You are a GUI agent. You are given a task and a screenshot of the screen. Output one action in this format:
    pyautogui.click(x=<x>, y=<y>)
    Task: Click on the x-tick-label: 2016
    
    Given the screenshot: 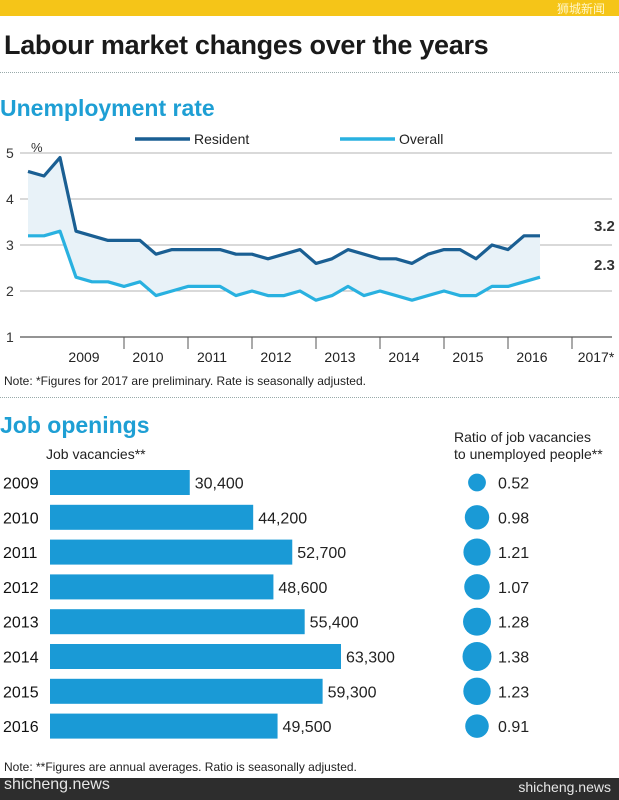 What is the action you would take?
    pyautogui.click(x=531, y=357)
    